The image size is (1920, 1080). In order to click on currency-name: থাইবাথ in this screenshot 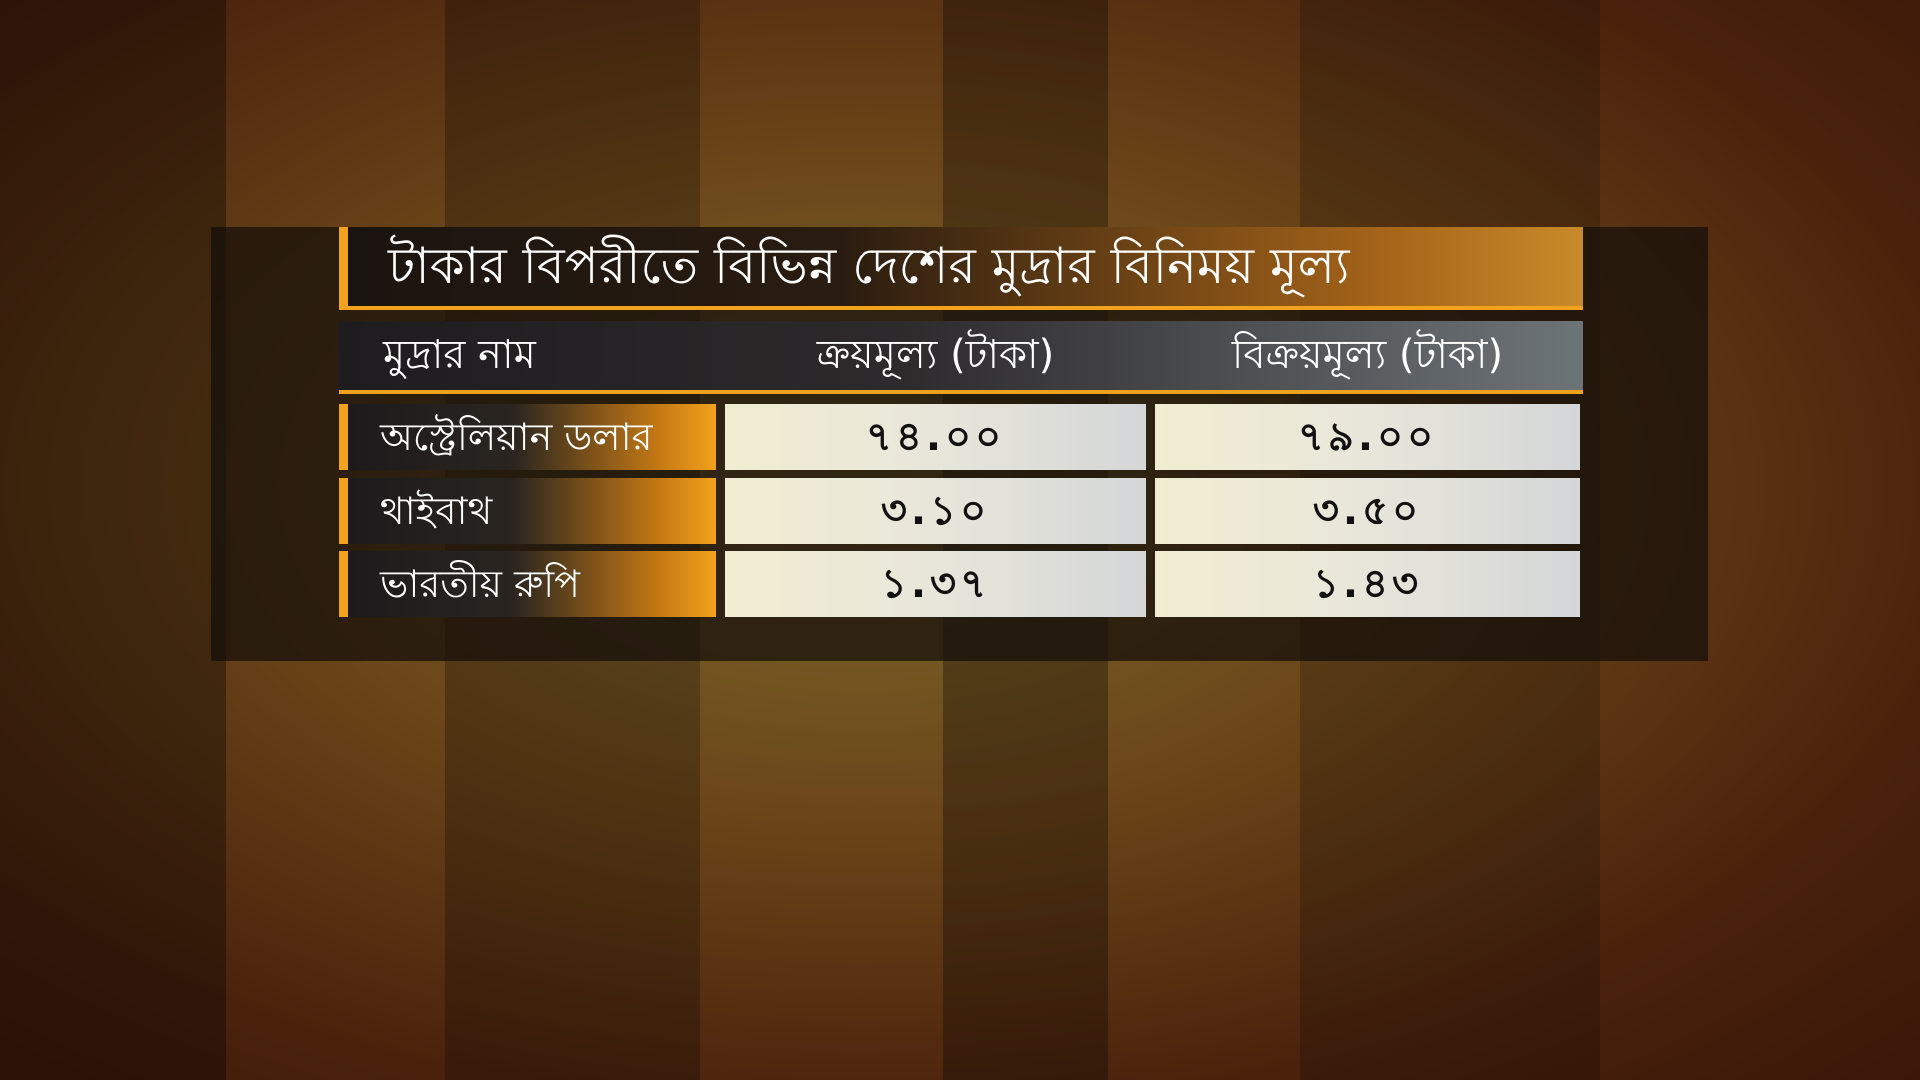, I will do `click(527, 511)`.